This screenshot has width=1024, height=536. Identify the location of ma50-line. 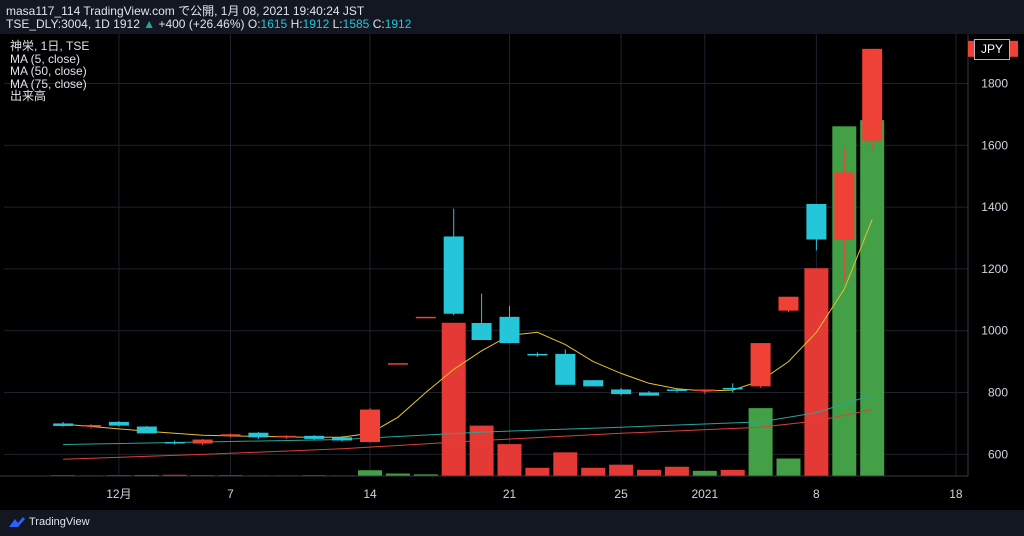
(468, 419).